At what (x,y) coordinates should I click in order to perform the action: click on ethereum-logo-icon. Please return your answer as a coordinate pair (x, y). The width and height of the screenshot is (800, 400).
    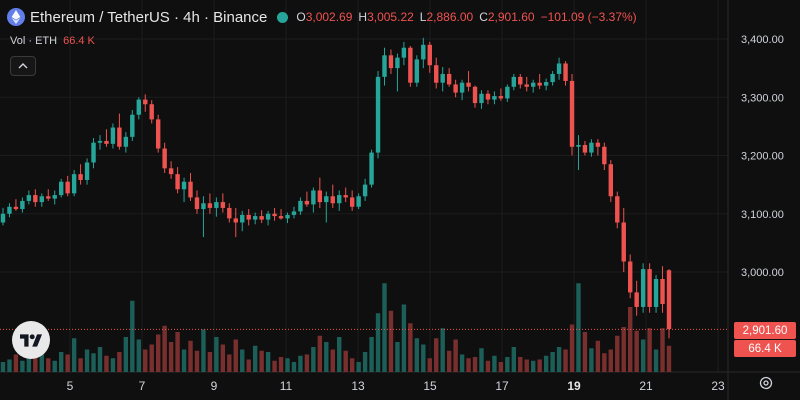
    Looking at the image, I should click on (16, 17).